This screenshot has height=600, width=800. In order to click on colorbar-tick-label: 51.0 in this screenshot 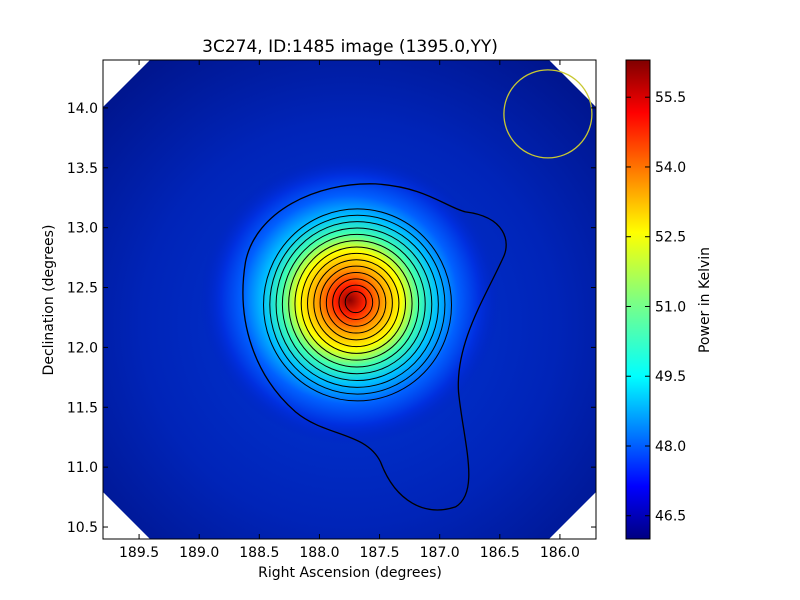, I will do `click(670, 307)`.